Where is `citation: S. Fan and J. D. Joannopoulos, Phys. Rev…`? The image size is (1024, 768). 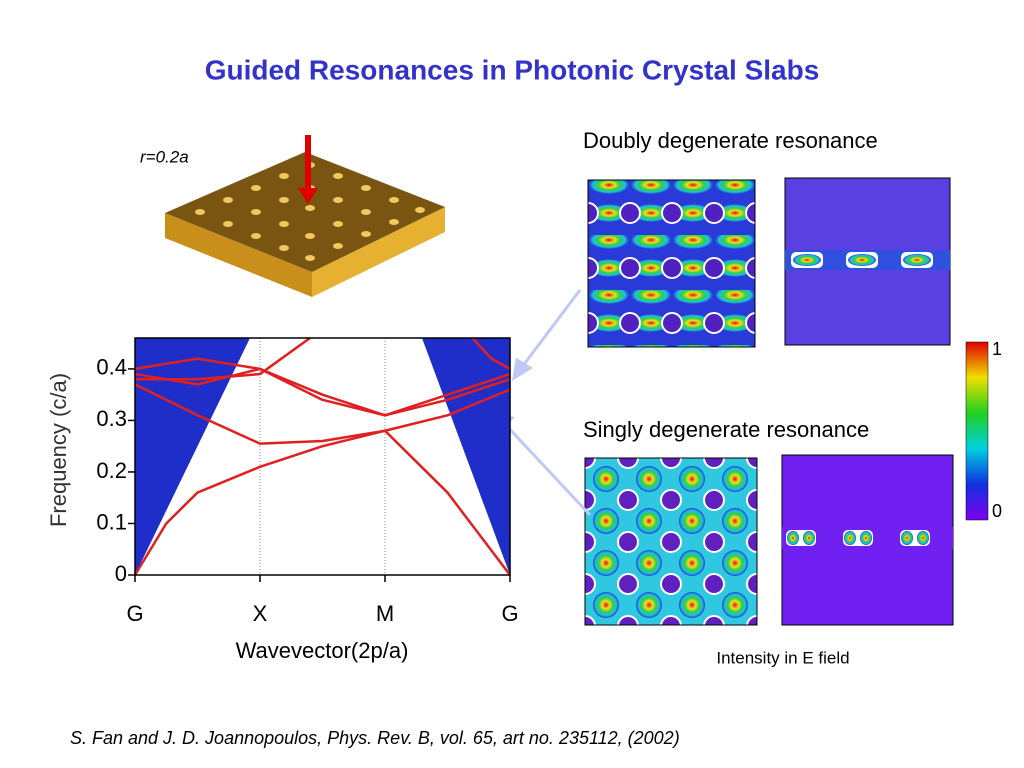 citation: S. Fan and J. D. Joannopoulos, Phys. Rev… is located at coordinates (375, 738).